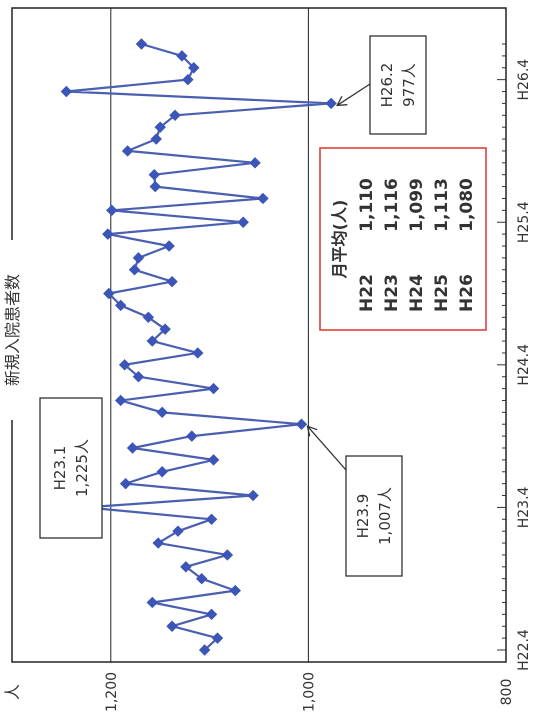 The height and width of the screenshot is (727, 539). I want to click on legend-value: 1,099, so click(417, 205).